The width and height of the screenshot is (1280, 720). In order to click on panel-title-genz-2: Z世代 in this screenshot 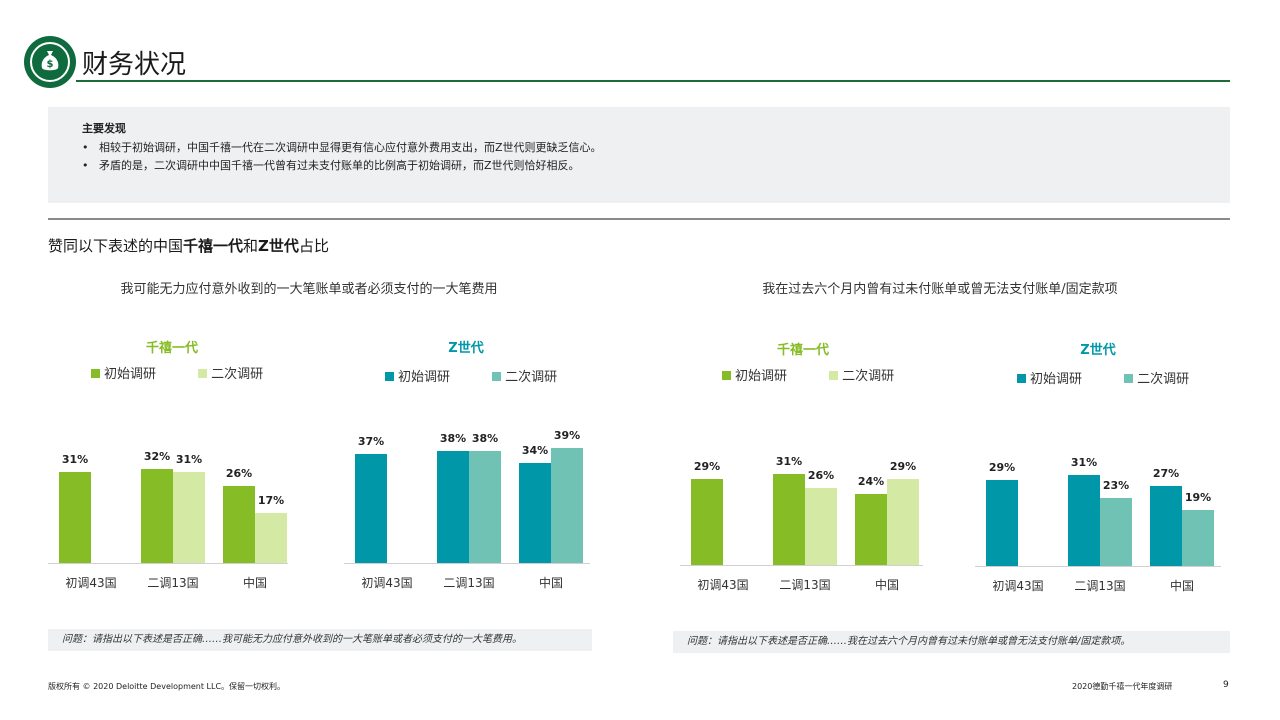, I will do `click(1098, 350)`.